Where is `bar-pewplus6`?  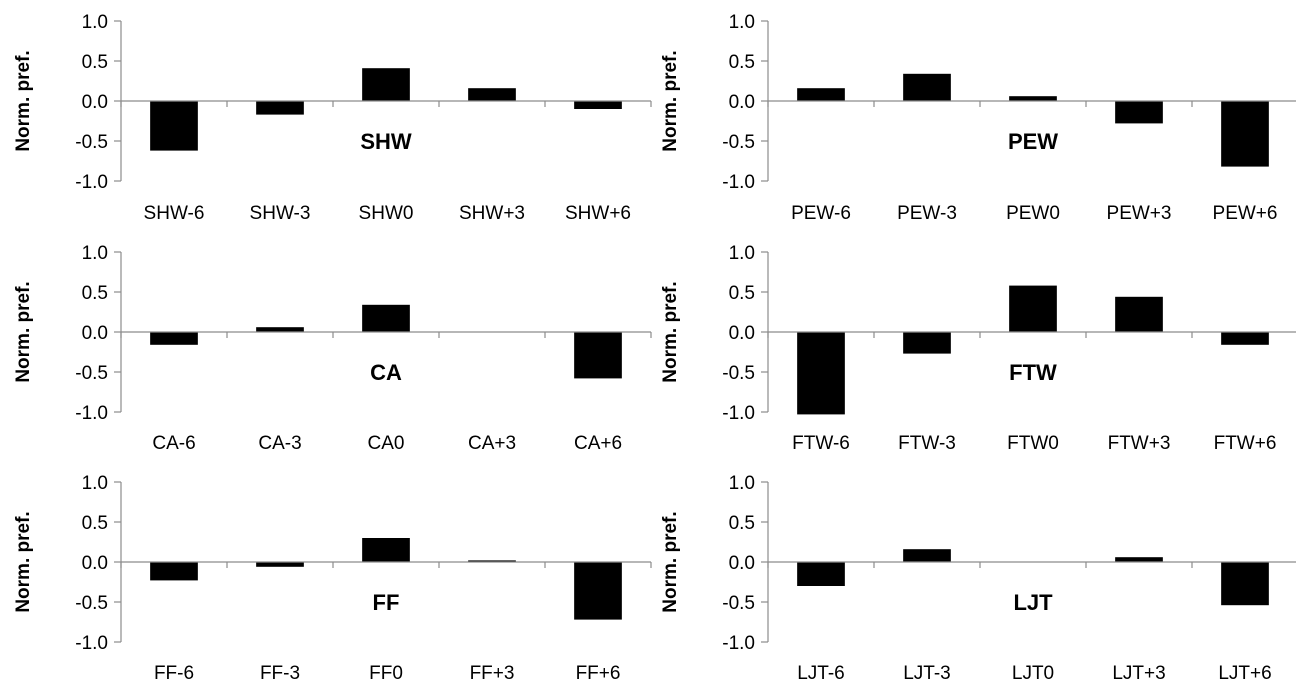
bar-pewplus6 is located at coordinates (1245, 134).